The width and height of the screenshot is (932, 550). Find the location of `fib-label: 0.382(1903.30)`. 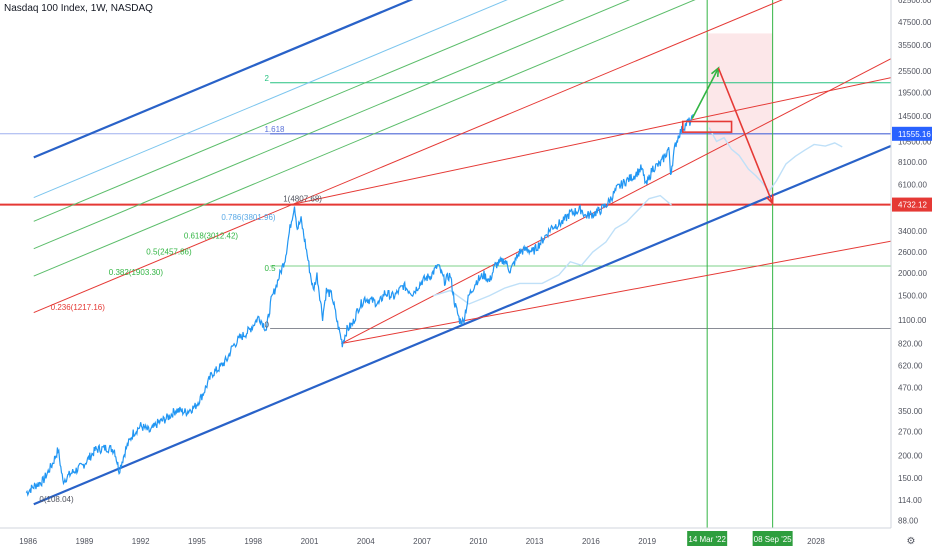

fib-label: 0.382(1903.30) is located at coordinates (136, 272).